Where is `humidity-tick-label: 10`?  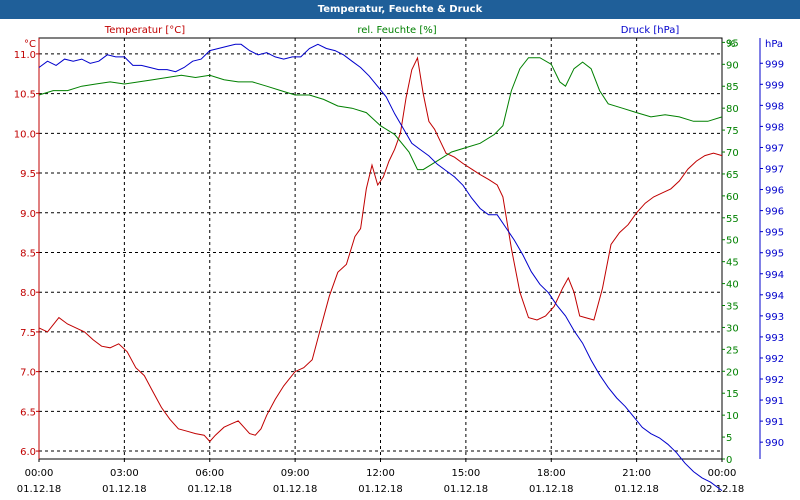
humidity-tick-label: 10 is located at coordinates (732, 416).